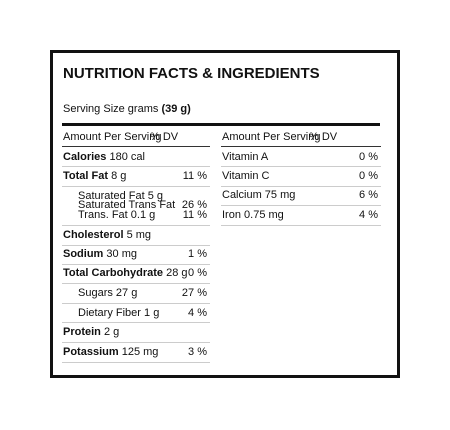  I want to click on nutrient-name: Iron, so click(231, 215).